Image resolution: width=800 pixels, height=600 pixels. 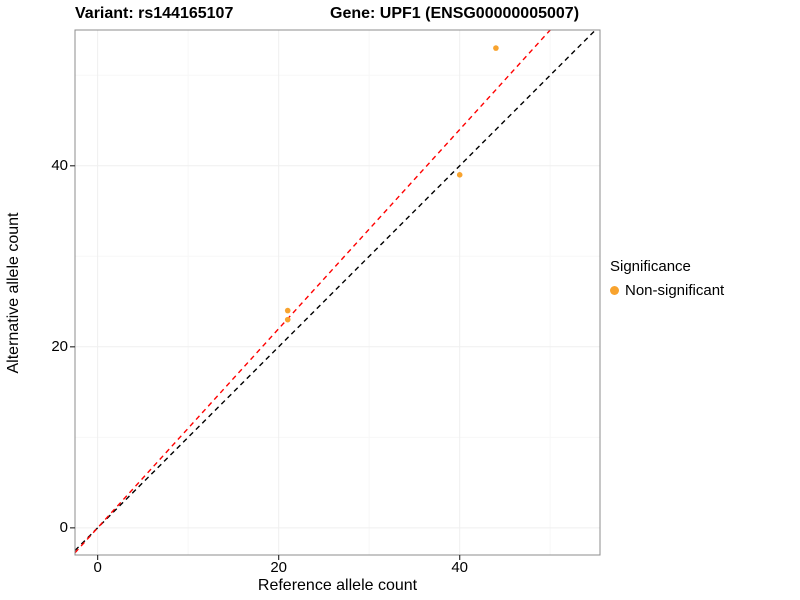 What do you see at coordinates (337, 585) in the screenshot?
I see `x-axis-label: Reference allele count` at bounding box center [337, 585].